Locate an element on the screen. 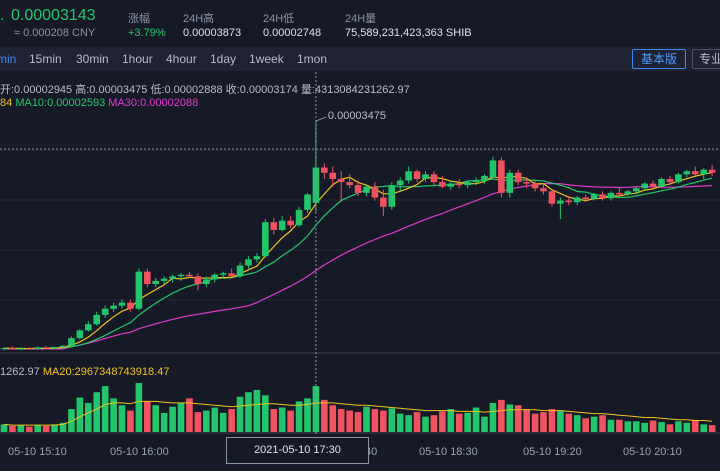 Image resolution: width=720 pixels, height=471 pixels. x-tick-label: 05-10 20:10 is located at coordinates (652, 452).